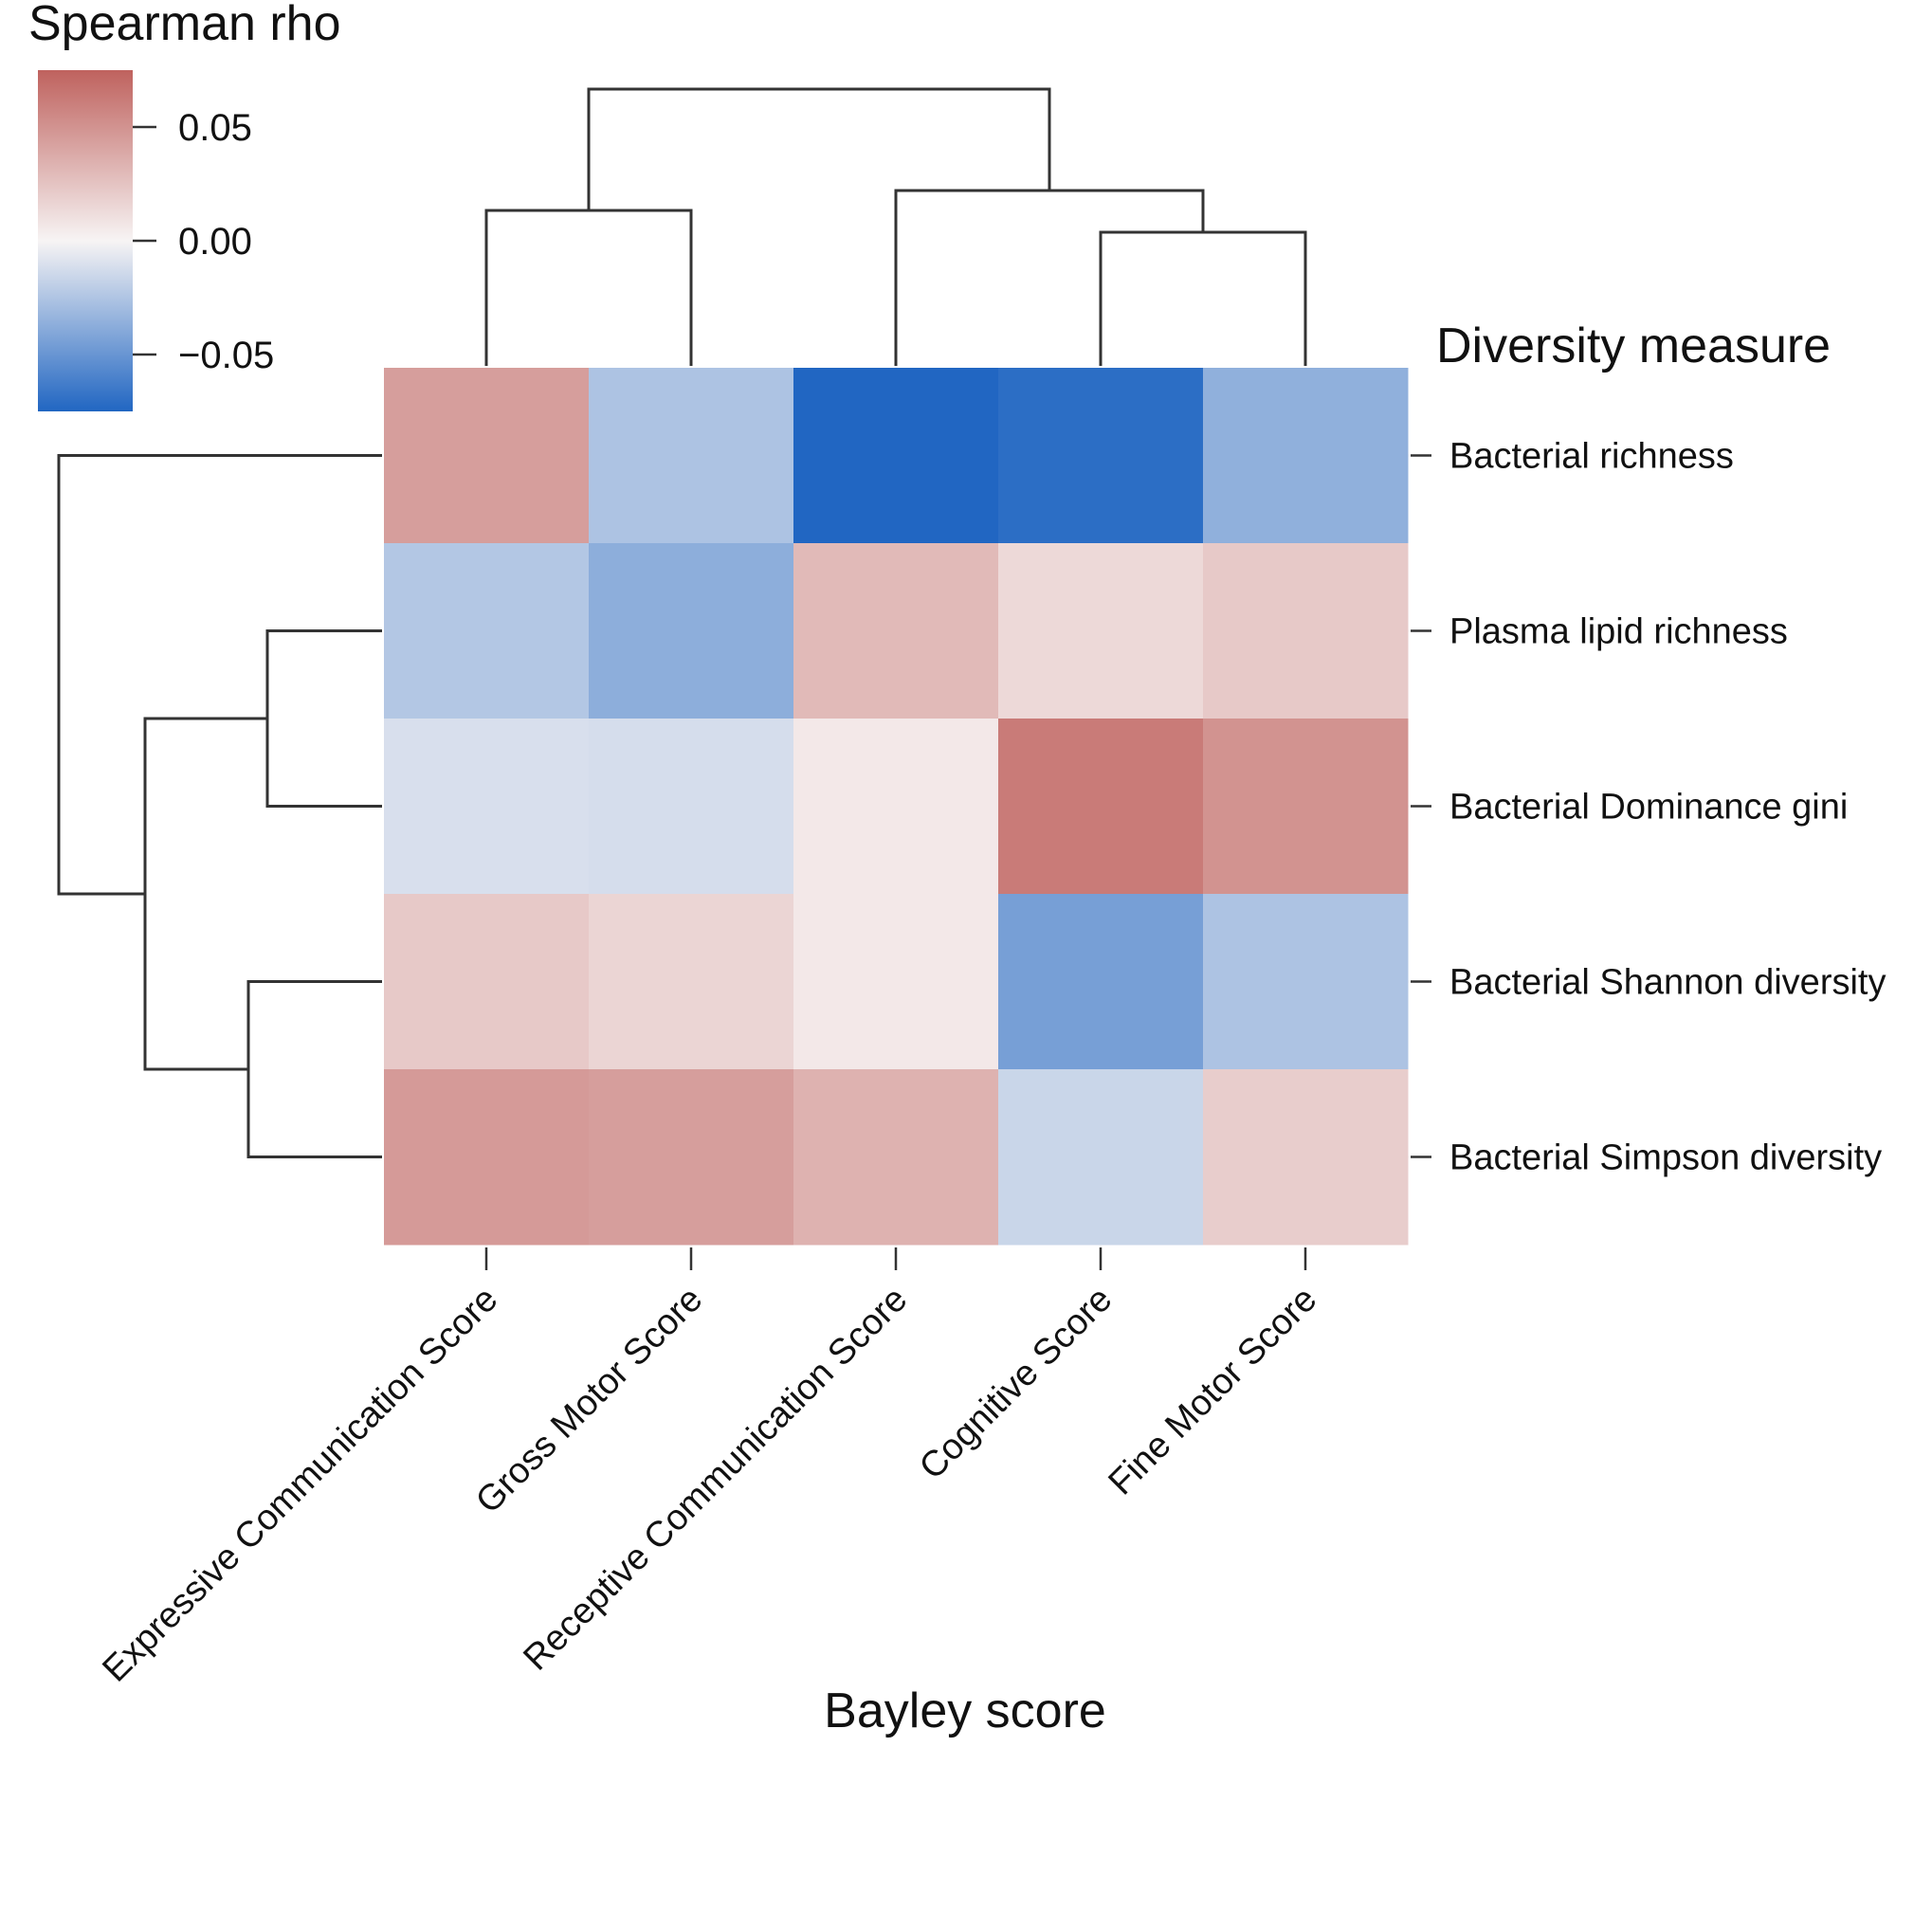 The height and width of the screenshot is (1929, 1932). Describe the element at coordinates (300, 1485) in the screenshot. I see `column-label: Expressive Communication Score` at that location.